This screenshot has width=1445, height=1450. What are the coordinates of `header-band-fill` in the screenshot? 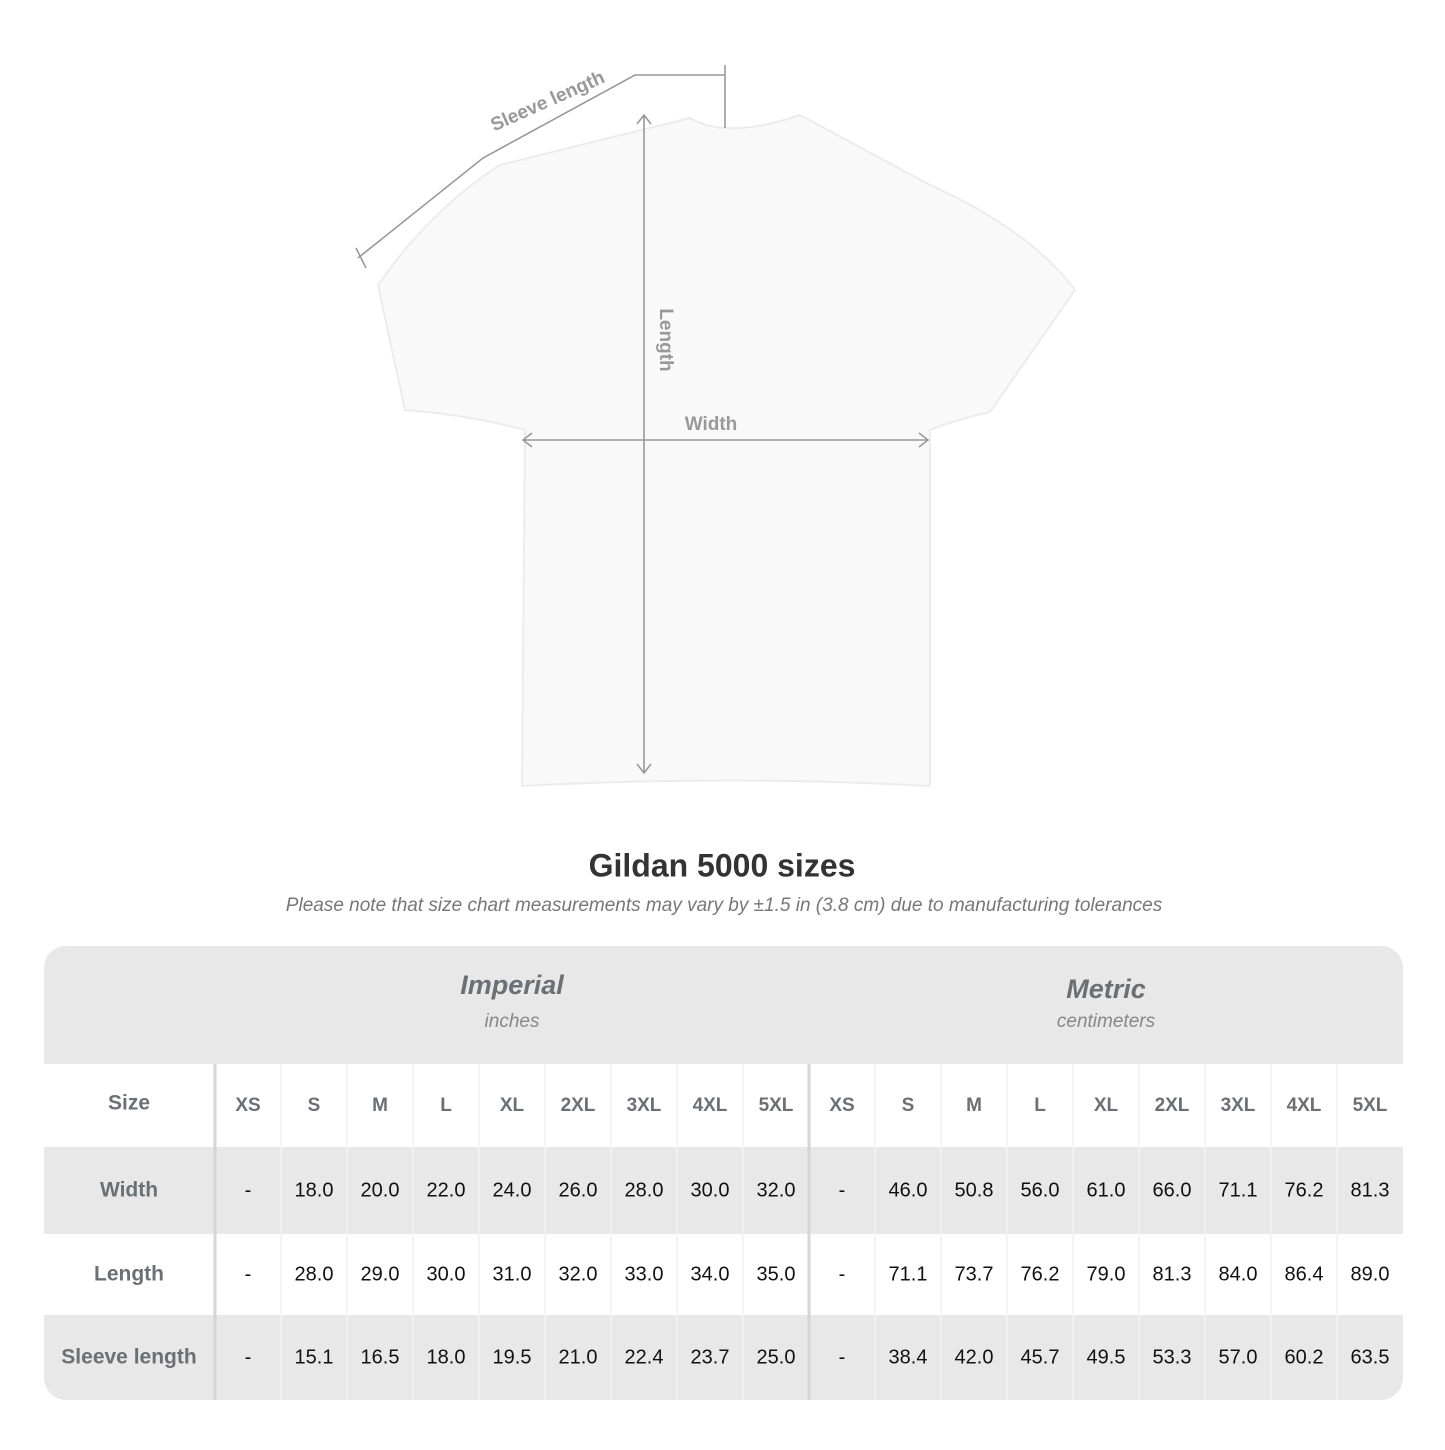 It's located at (723, 1032).